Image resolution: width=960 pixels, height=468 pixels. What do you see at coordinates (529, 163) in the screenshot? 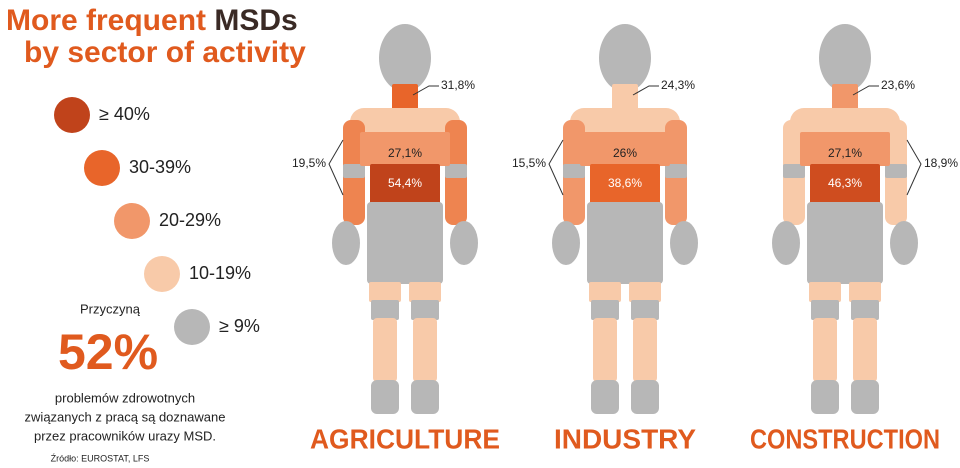
I see `arm-value: 15,5%` at bounding box center [529, 163].